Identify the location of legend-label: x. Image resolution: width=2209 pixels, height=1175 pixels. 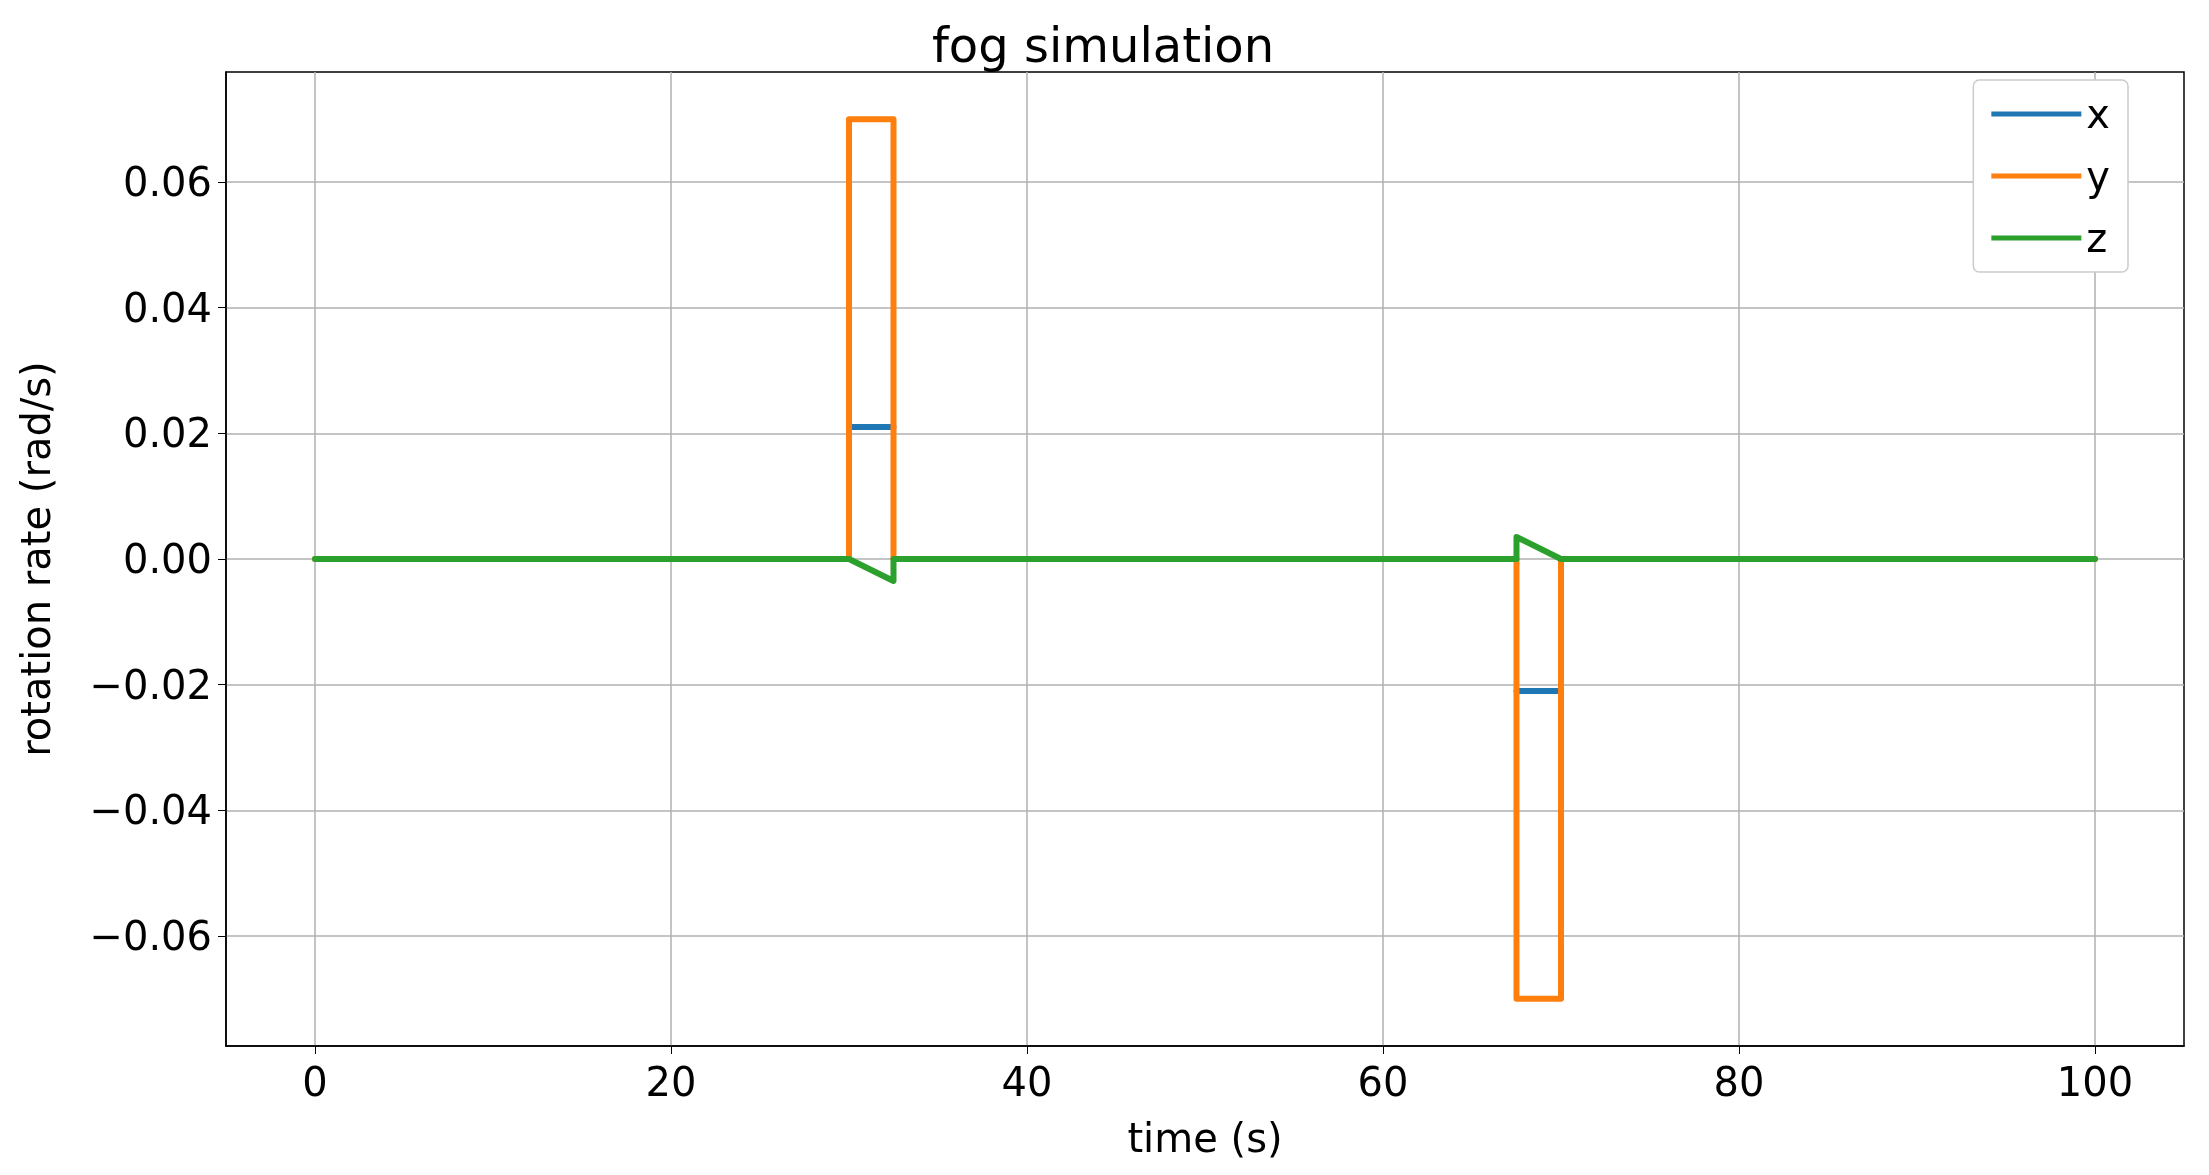
(2098, 114).